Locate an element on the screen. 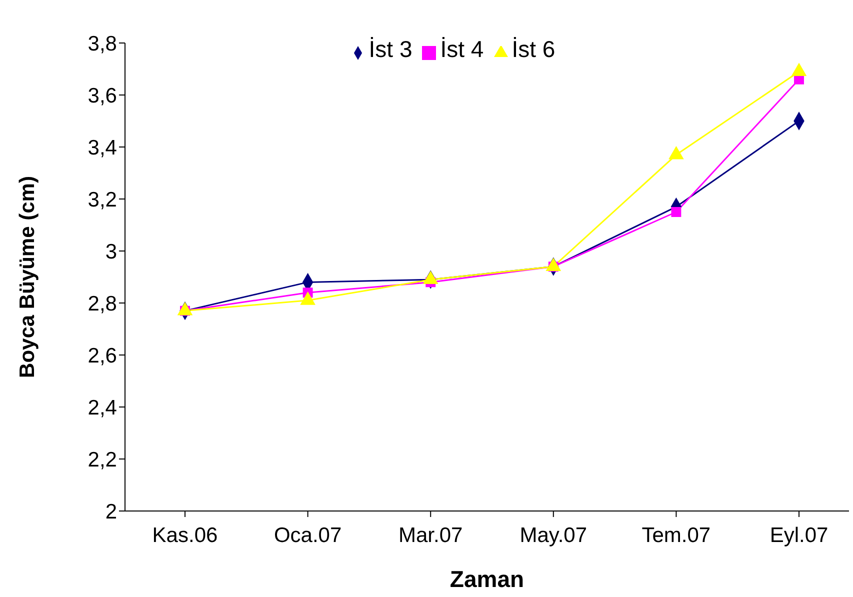 This screenshot has width=853, height=597. x-axis-title: Zaman is located at coordinates (487, 579).